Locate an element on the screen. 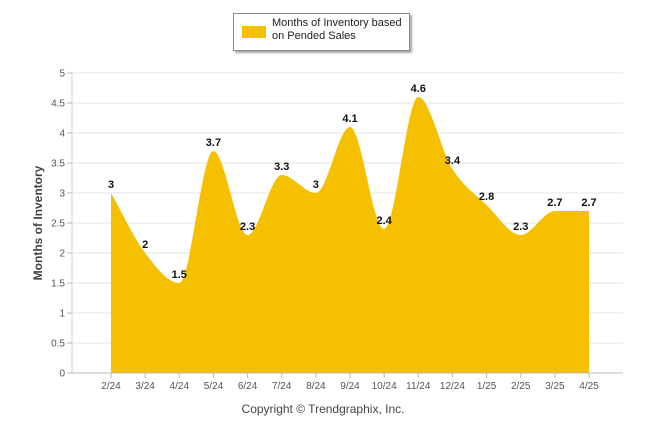 The width and height of the screenshot is (646, 434). x-tick-label: 4/25 is located at coordinates (589, 386).